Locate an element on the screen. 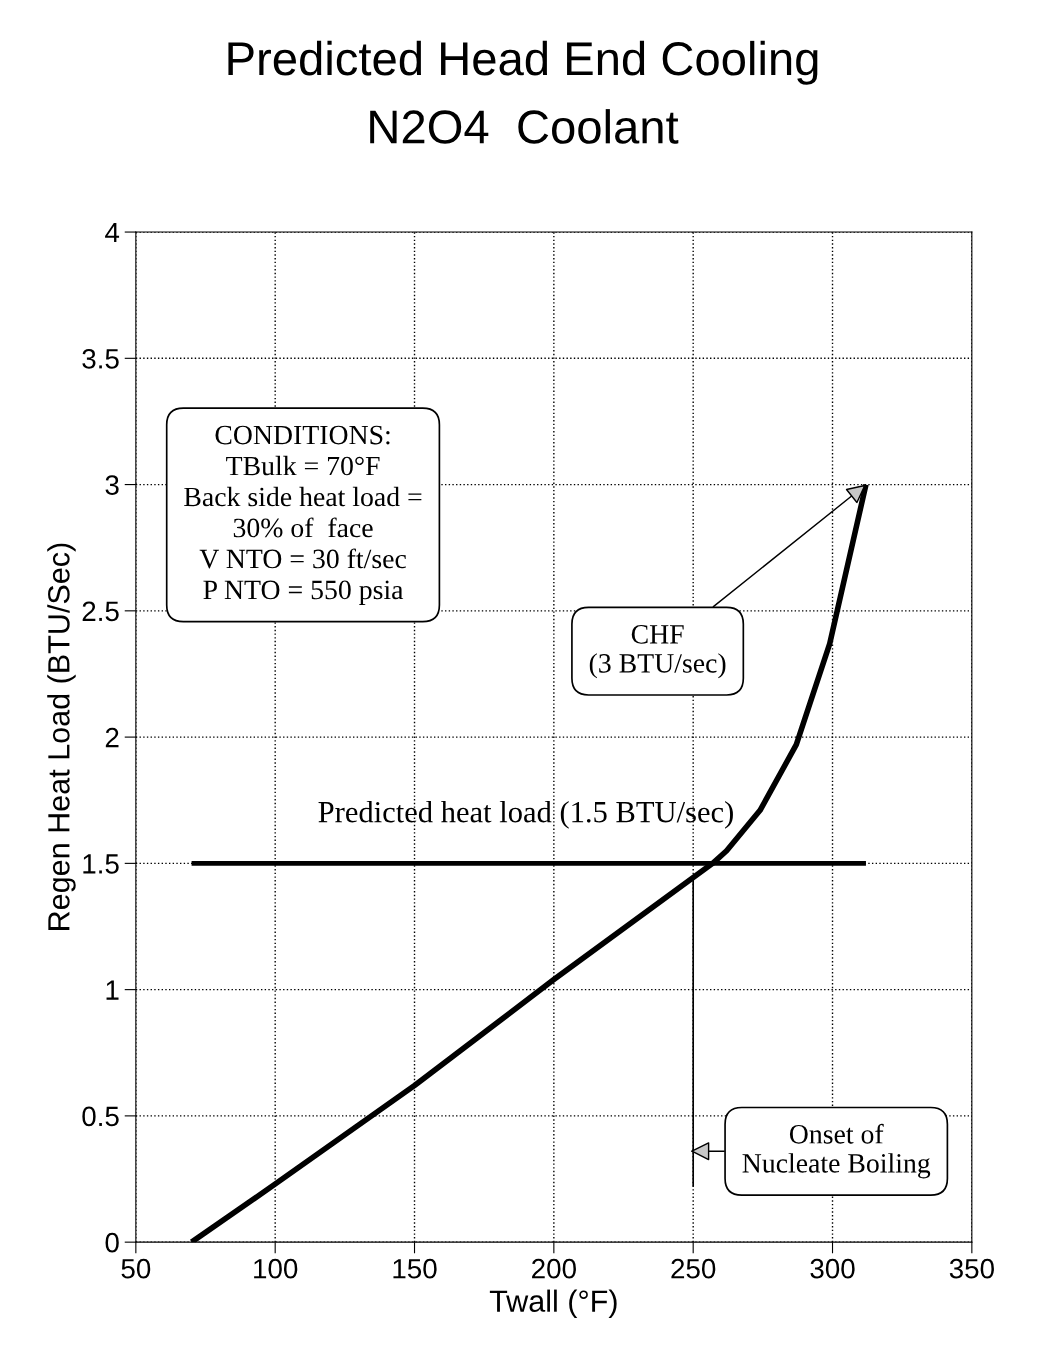 Image resolution: width=1045 pixels, height=1365 pixels. y-tick-label: 2.5 is located at coordinates (100, 611).